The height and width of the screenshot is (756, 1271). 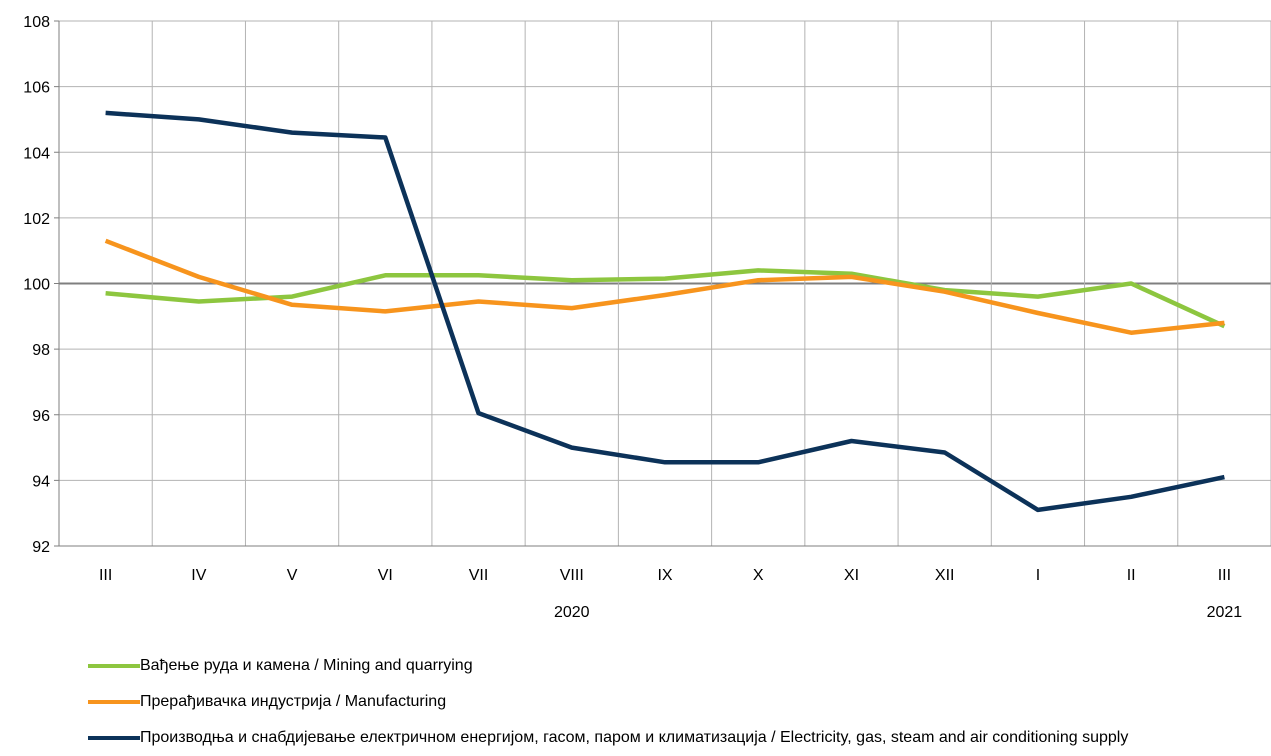 I want to click on year-label: 2020, so click(x=572, y=612).